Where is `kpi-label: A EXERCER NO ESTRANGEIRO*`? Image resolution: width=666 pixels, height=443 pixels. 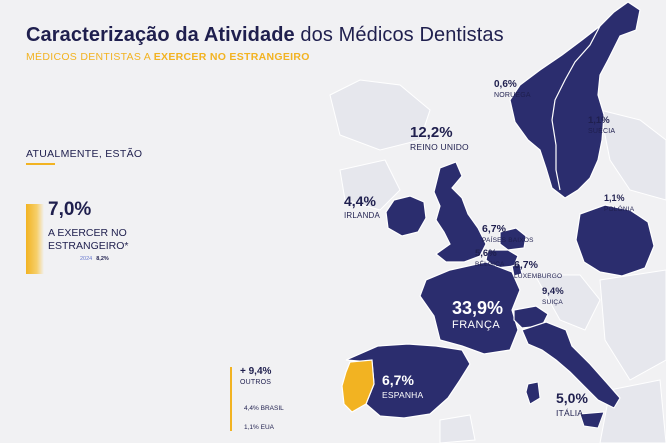
kpi-label: A EXERCER NO ESTRANGEIRO* is located at coordinates (88, 239).